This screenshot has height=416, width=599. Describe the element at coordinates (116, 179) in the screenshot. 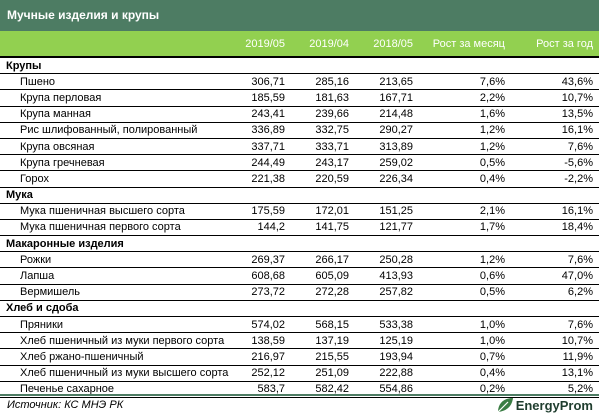

I see `product-name-cell: Горох` at that location.